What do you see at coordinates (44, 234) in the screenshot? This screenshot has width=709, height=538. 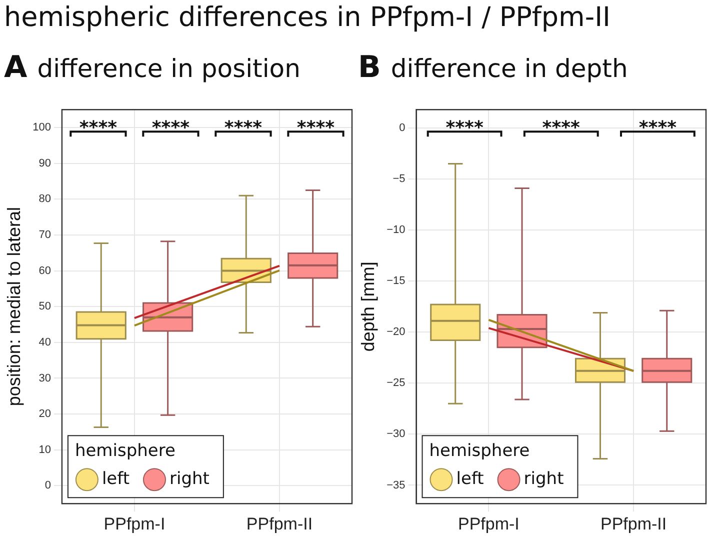 I see `y-tick-label: 70` at bounding box center [44, 234].